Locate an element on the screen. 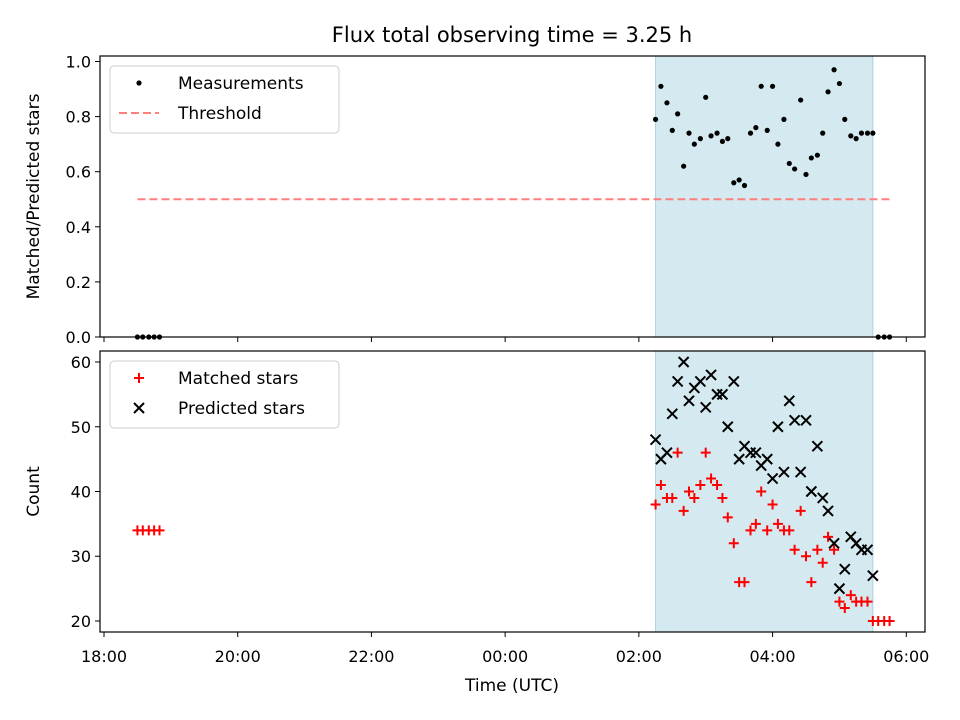  y-tick-label: 0.4 is located at coordinates (78, 227).